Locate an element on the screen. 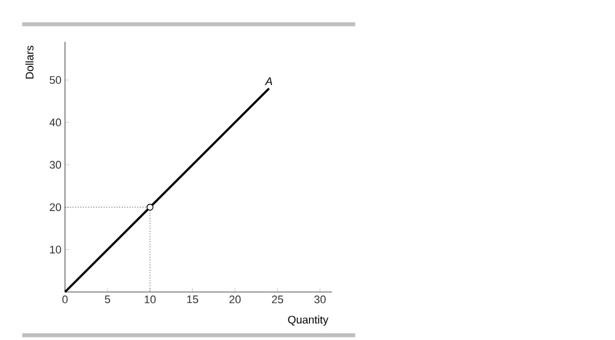 The width and height of the screenshot is (615, 340). y-tick-label: 10 is located at coordinates (56, 250).